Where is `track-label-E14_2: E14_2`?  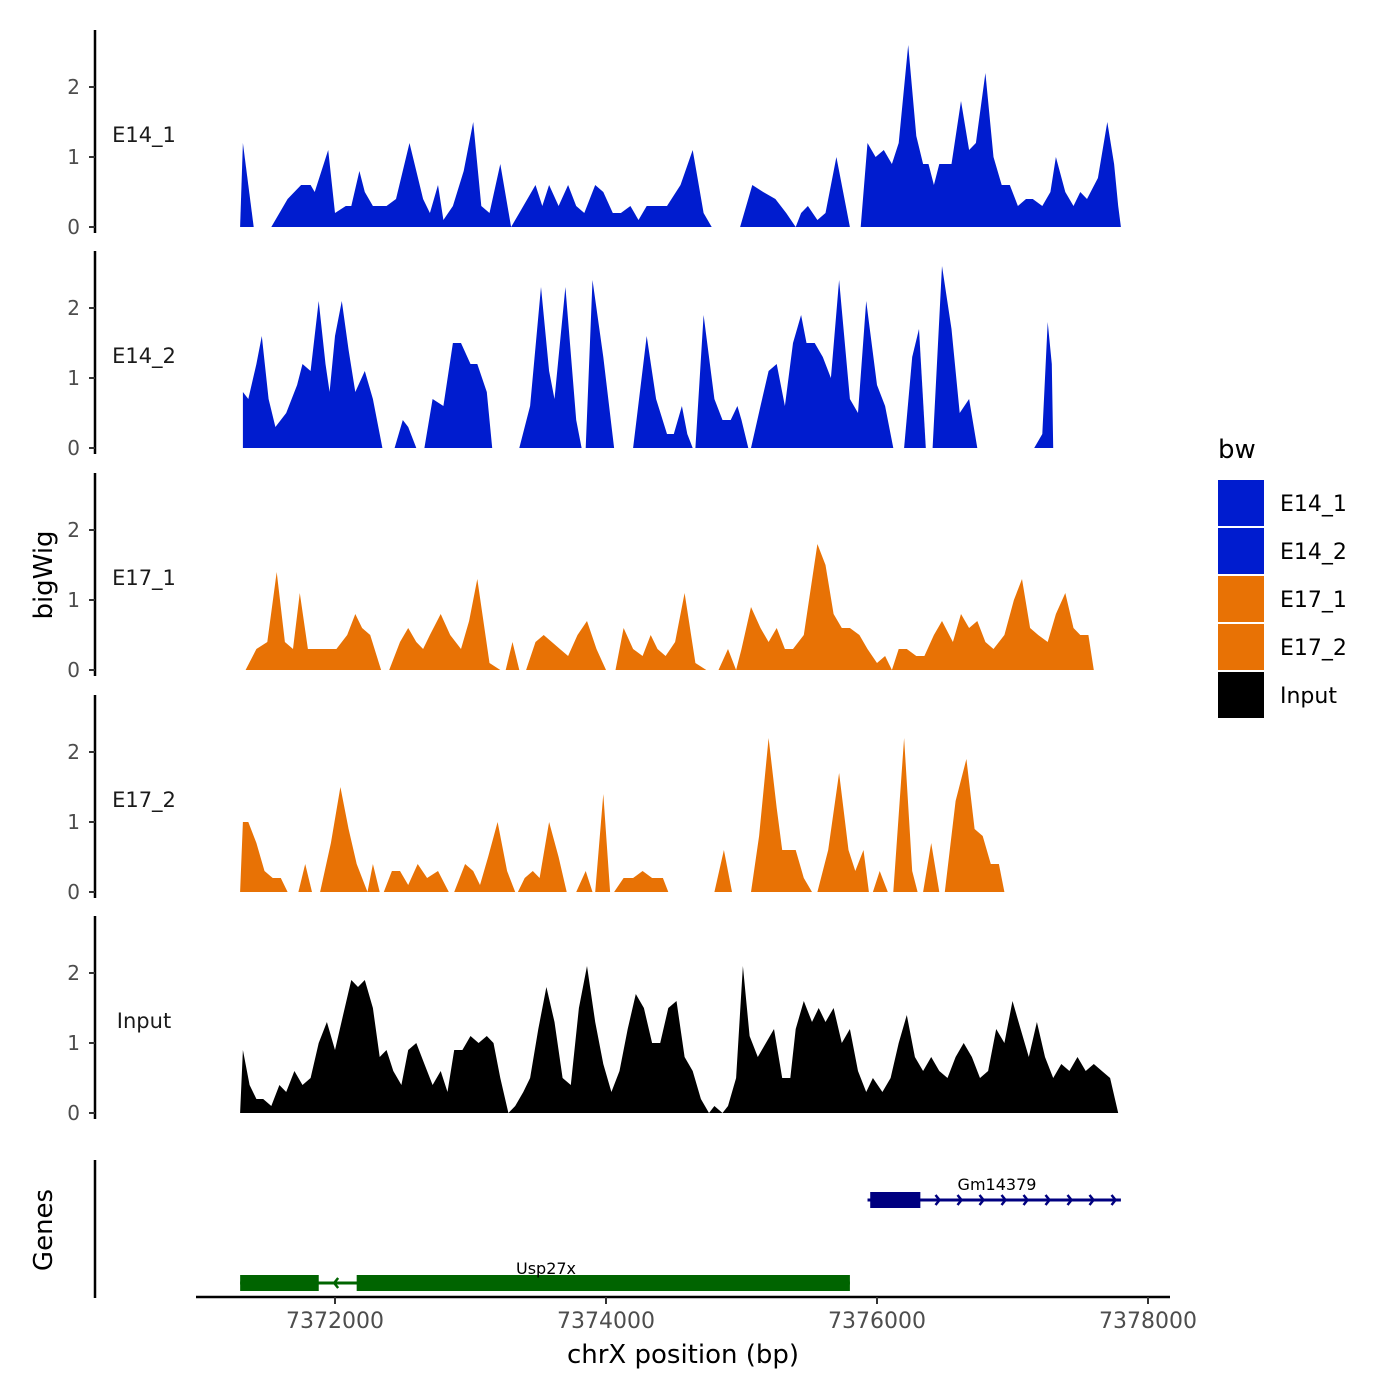
track-label-E14_2: E14_2 is located at coordinates (144, 356).